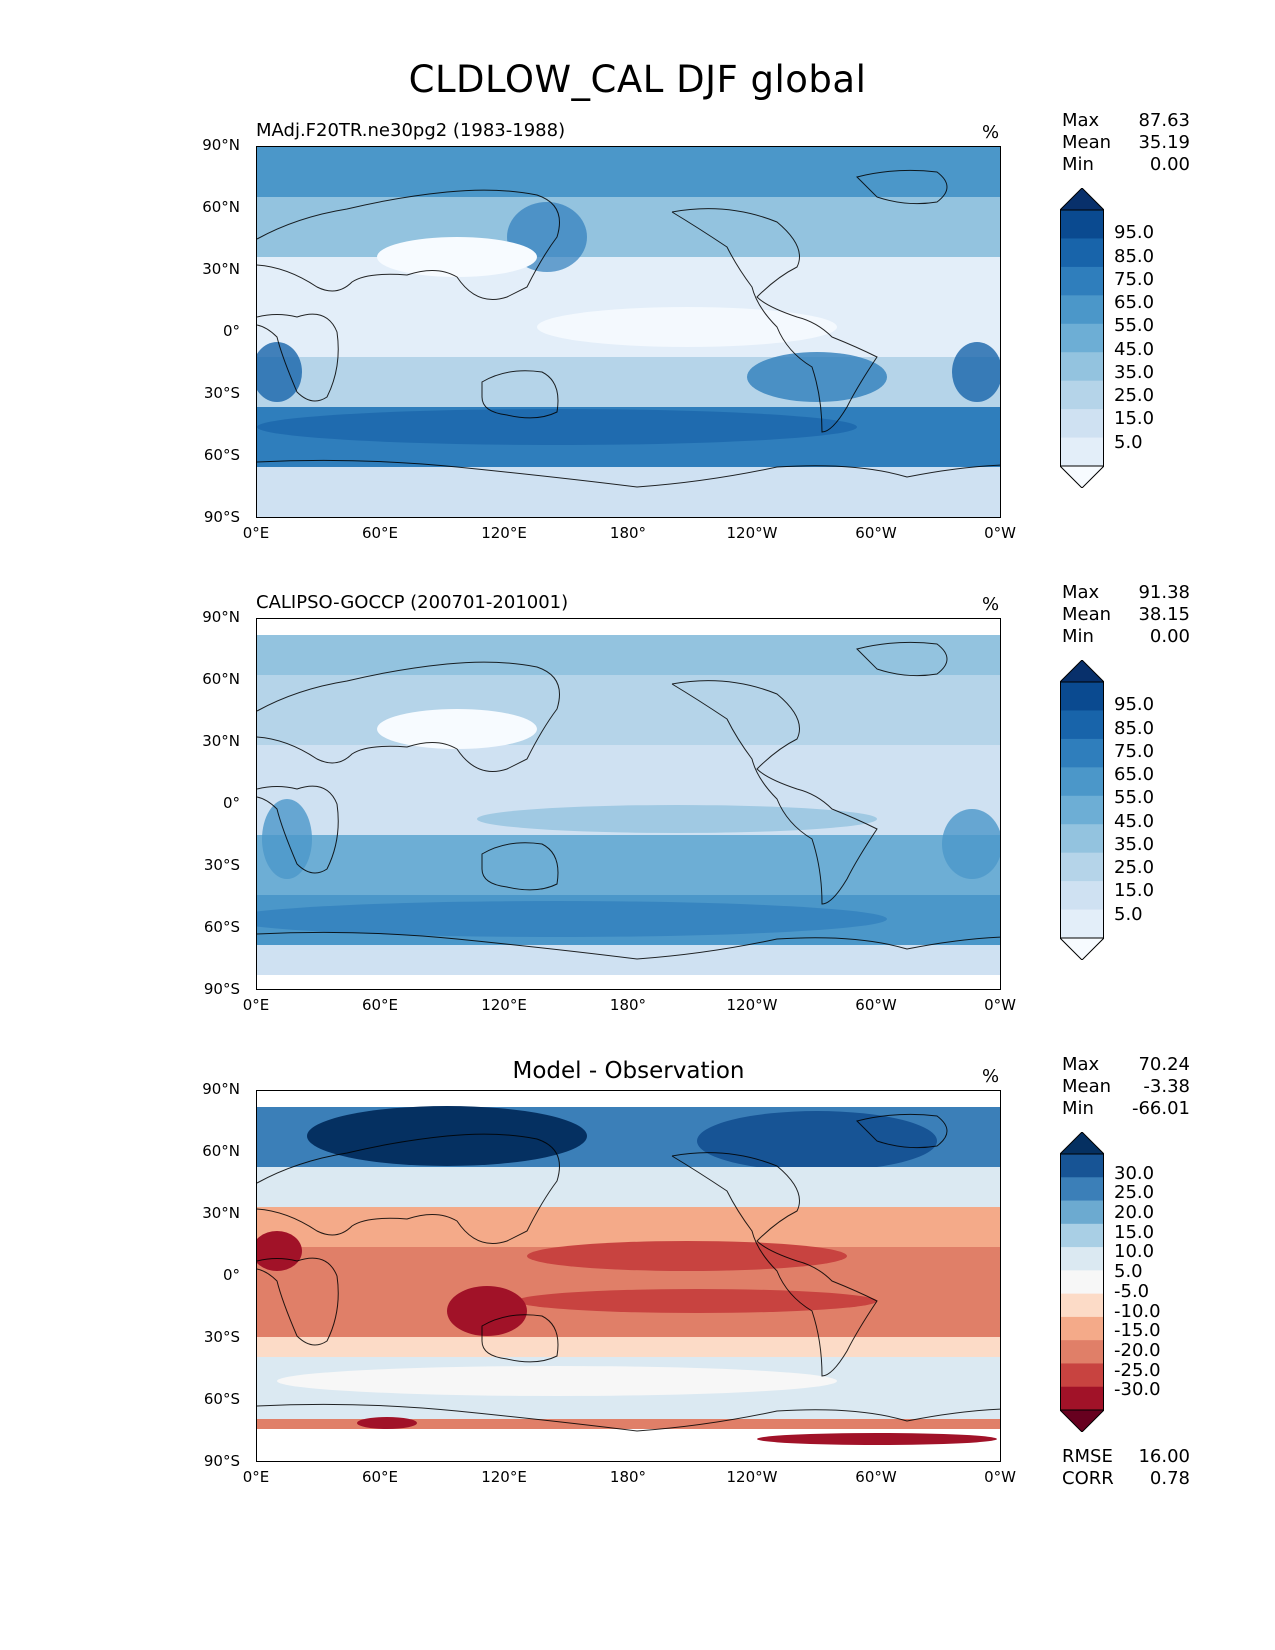 The height and width of the screenshot is (1650, 1275). What do you see at coordinates (221, 517) in the screenshot?
I see `y-tick-label: 90°S` at bounding box center [221, 517].